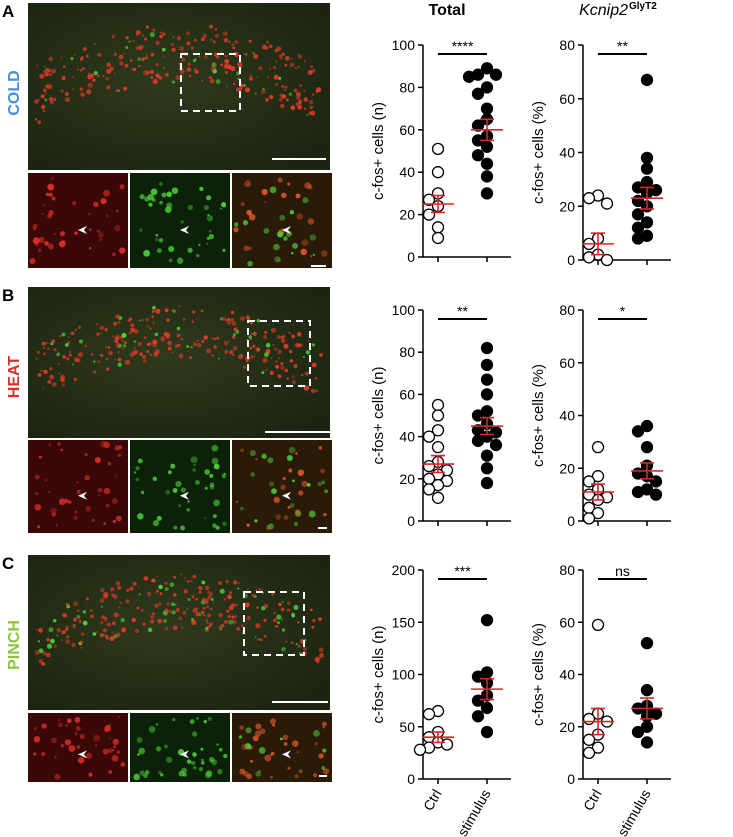 The width and height of the screenshot is (733, 837). Describe the element at coordinates (567, 206) in the screenshot. I see `y-tick-label: 20` at that location.